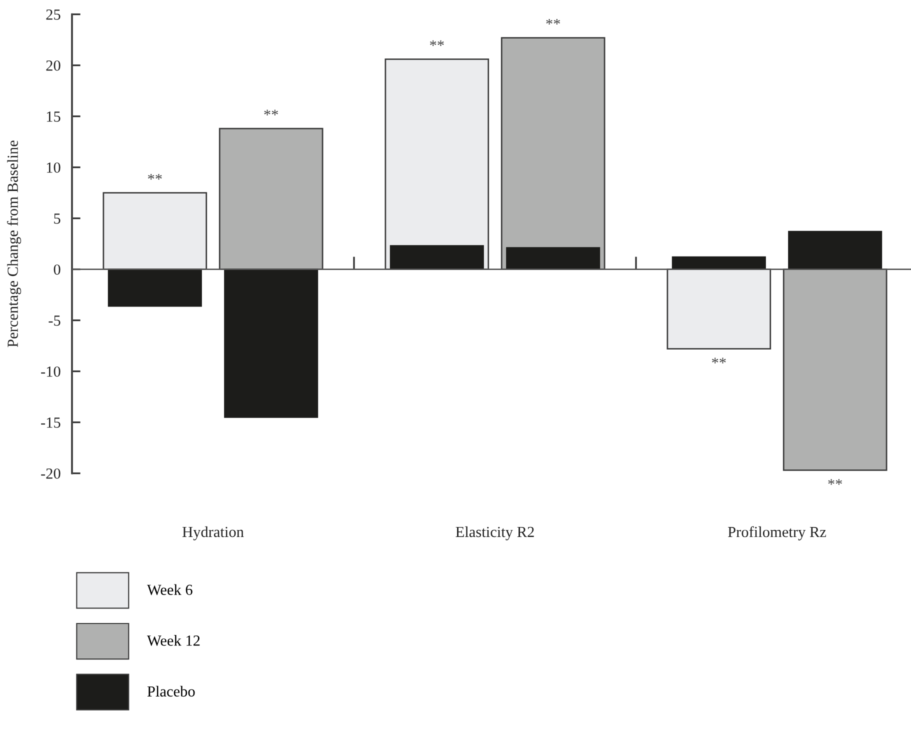 This screenshot has height=729, width=911. Describe the element at coordinates (53, 65) in the screenshot. I see `y-tick-label: 20` at that location.